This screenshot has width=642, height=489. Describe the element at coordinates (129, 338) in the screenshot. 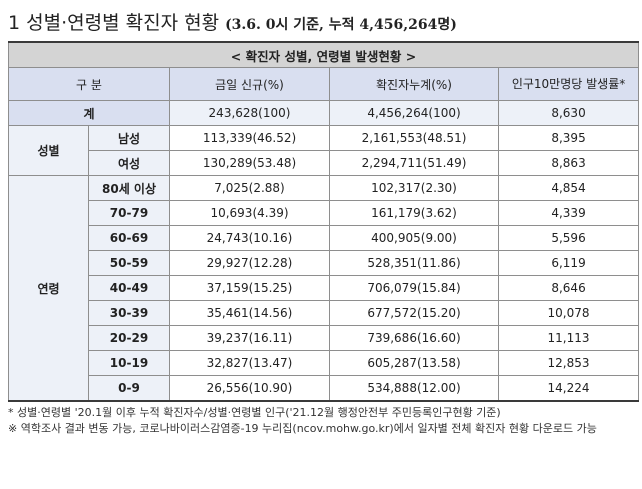

I see `row-label: 20-29` at that location.